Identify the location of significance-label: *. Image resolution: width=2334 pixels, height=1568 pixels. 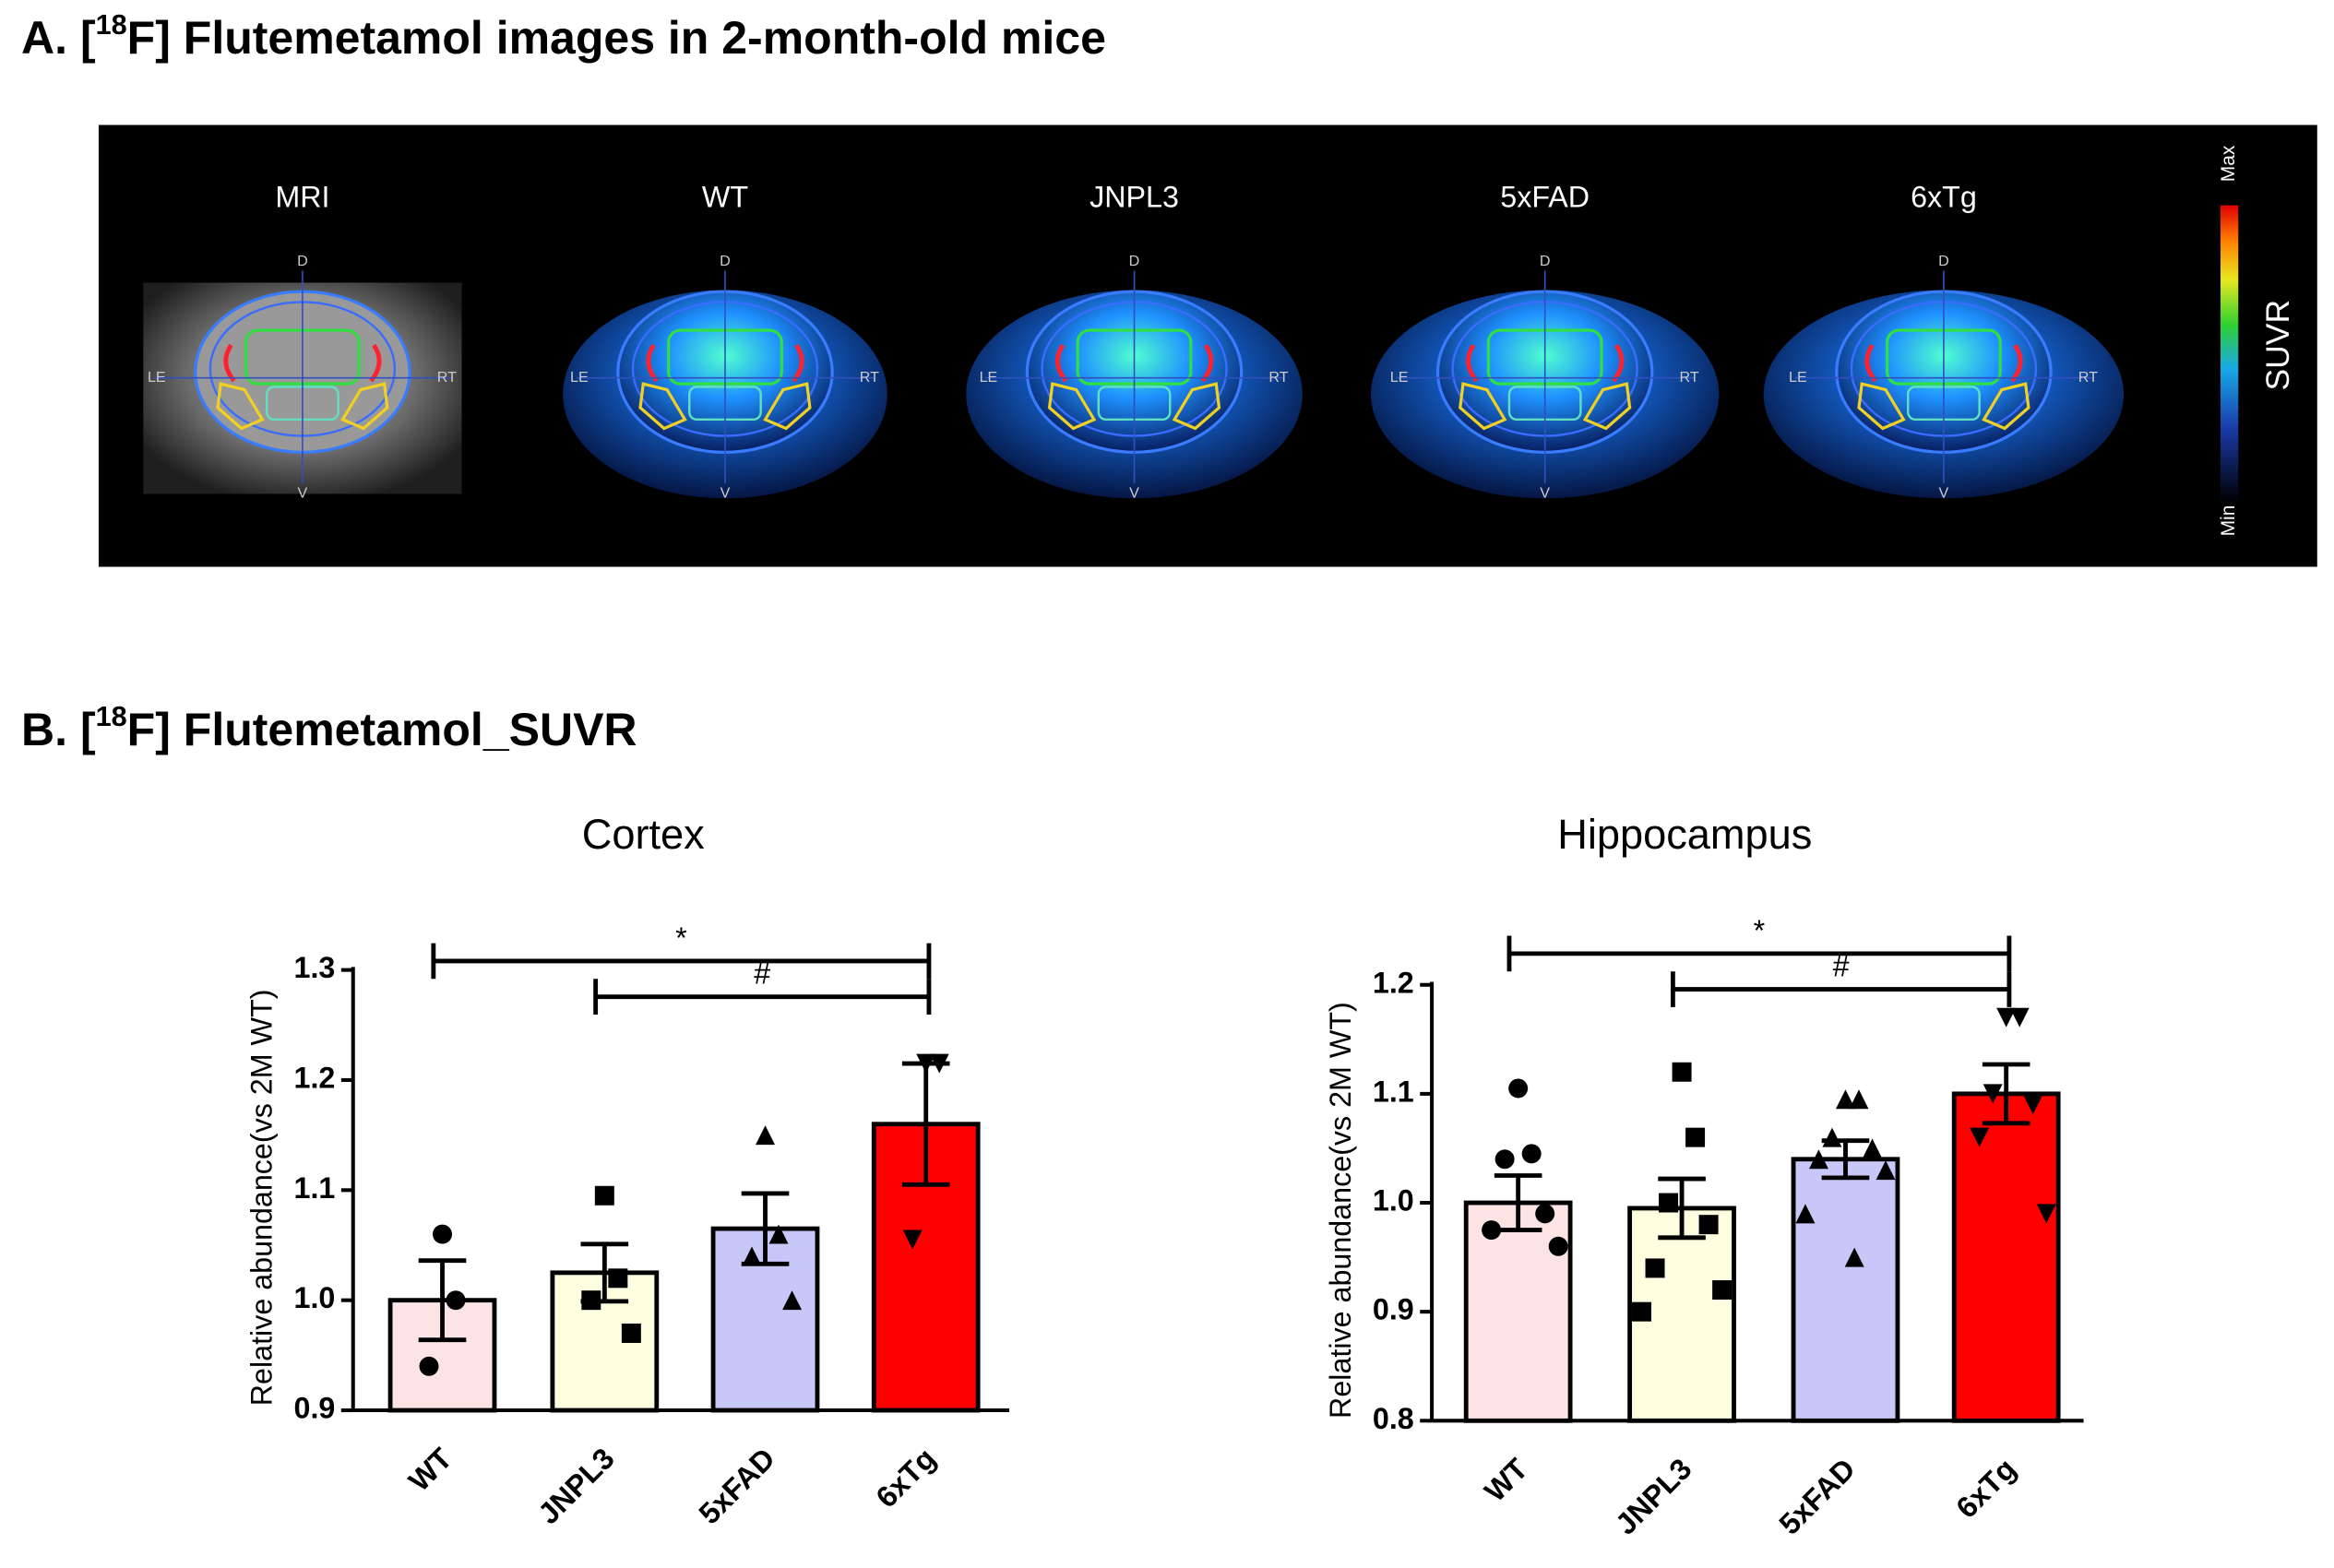
(1760, 930).